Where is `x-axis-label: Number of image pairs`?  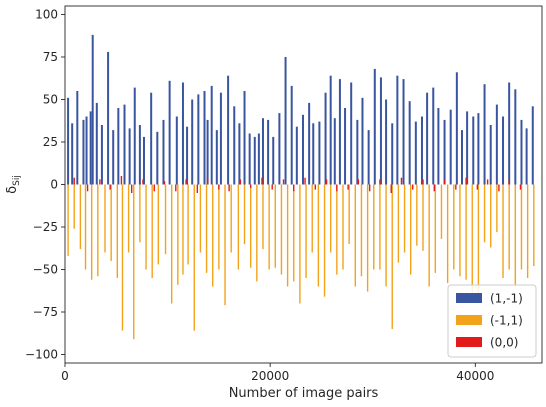 x-axis-label: Number of image pairs is located at coordinates (304, 393).